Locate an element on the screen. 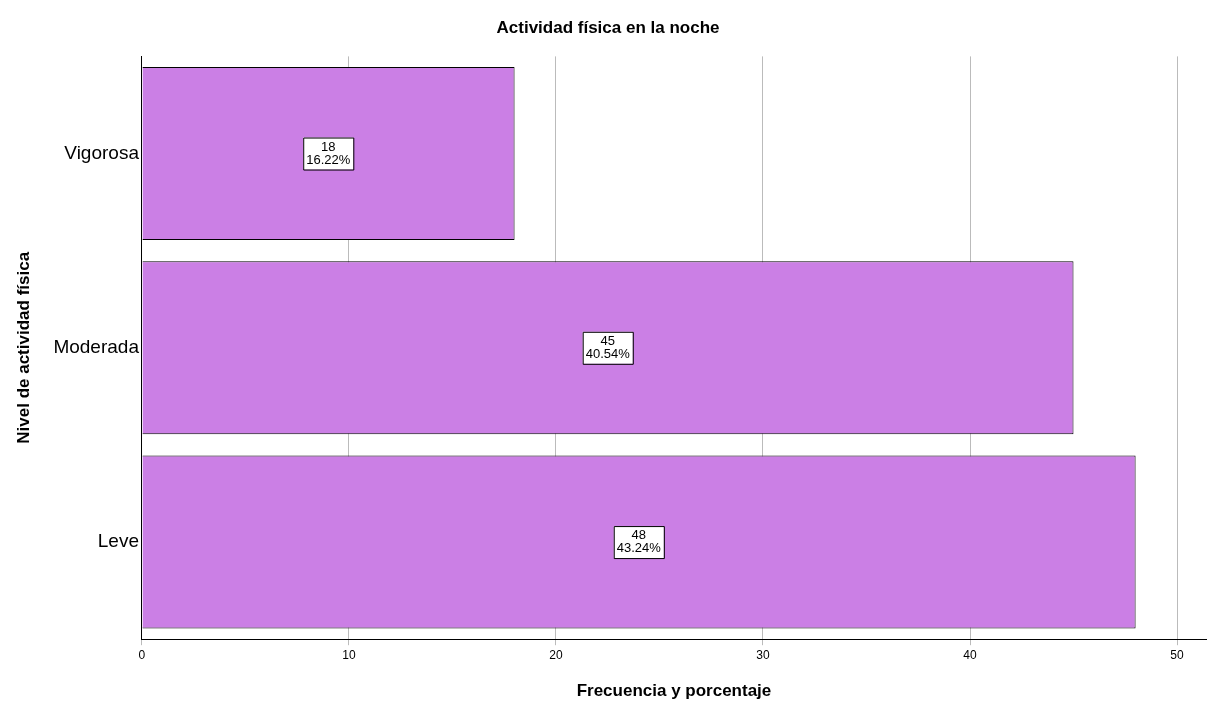 The image size is (1220, 716). y-axis-title: Nivel de actividad física is located at coordinates (23, 347).